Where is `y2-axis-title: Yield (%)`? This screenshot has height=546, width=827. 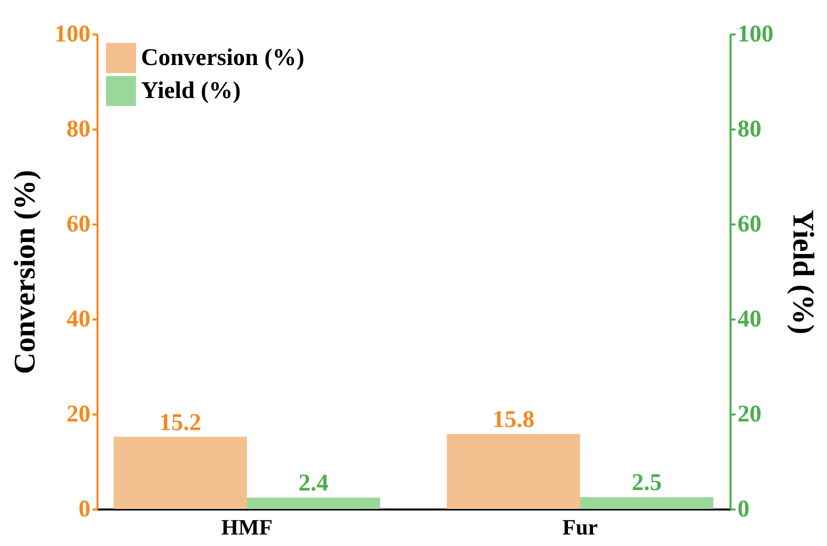
y2-axis-title: Yield (%) is located at coordinates (803, 272).